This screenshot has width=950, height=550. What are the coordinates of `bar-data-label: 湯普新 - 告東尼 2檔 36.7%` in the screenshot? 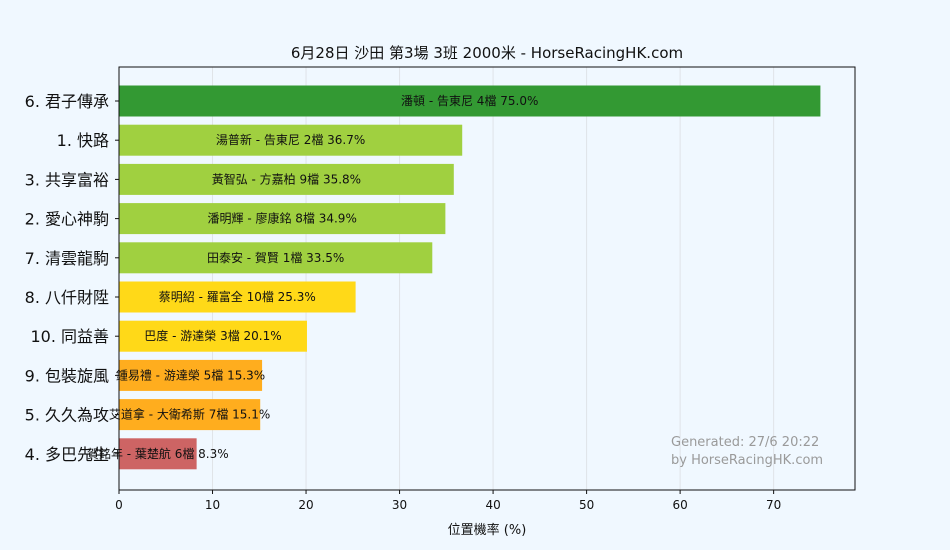 It's located at (290, 139).